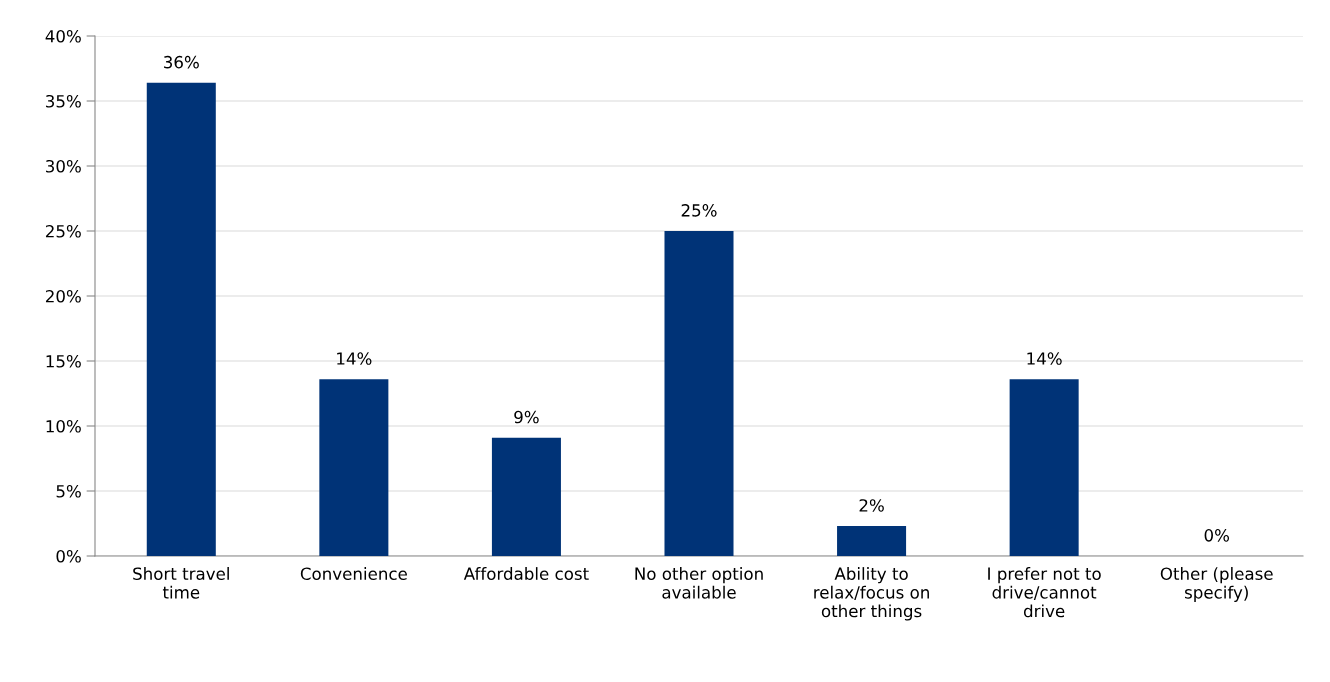  I want to click on y-tick-label: 25%, so click(63, 231).